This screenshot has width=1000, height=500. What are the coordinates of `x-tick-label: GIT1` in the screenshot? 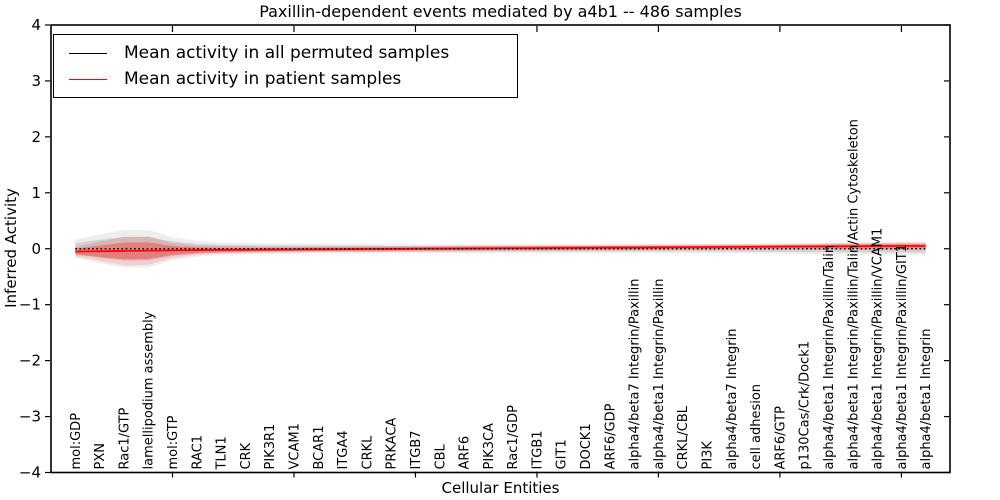 It's located at (562, 454).